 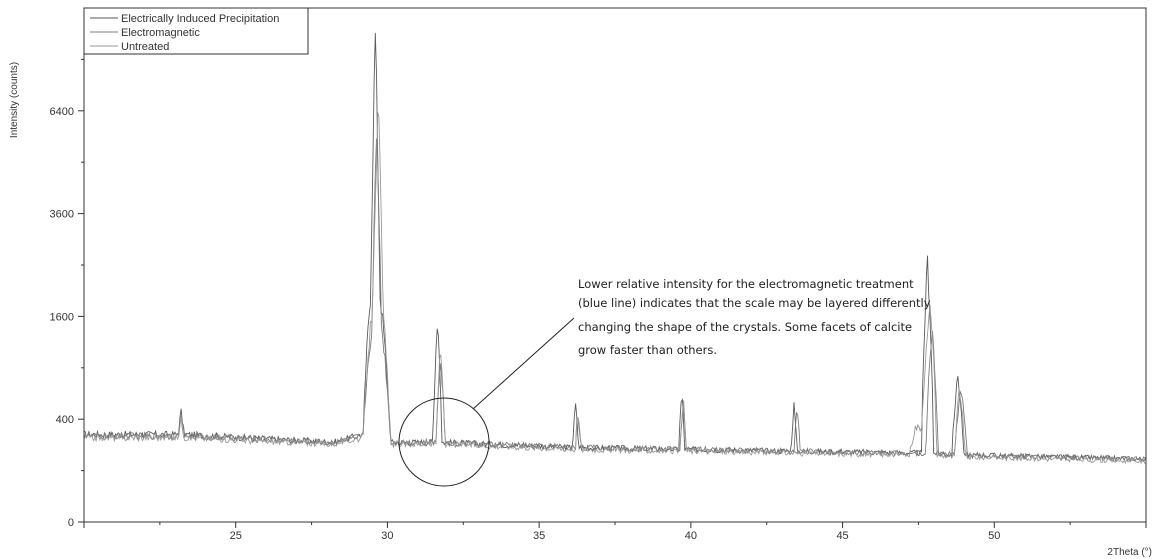 What do you see at coordinates (236, 536) in the screenshot?
I see `x-tick-label: 25` at bounding box center [236, 536].